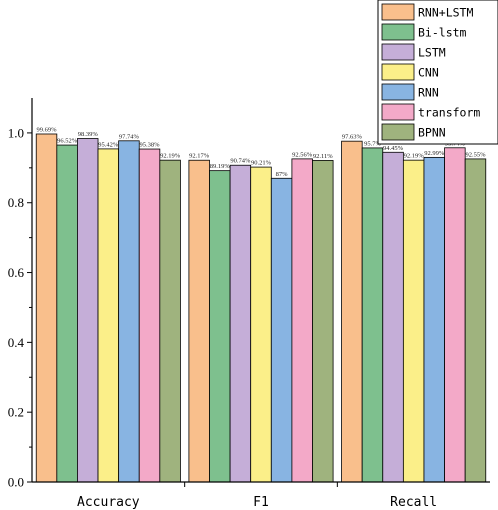 This screenshot has width=498, height=510. I want to click on legend-label: BPNN, so click(432, 133).